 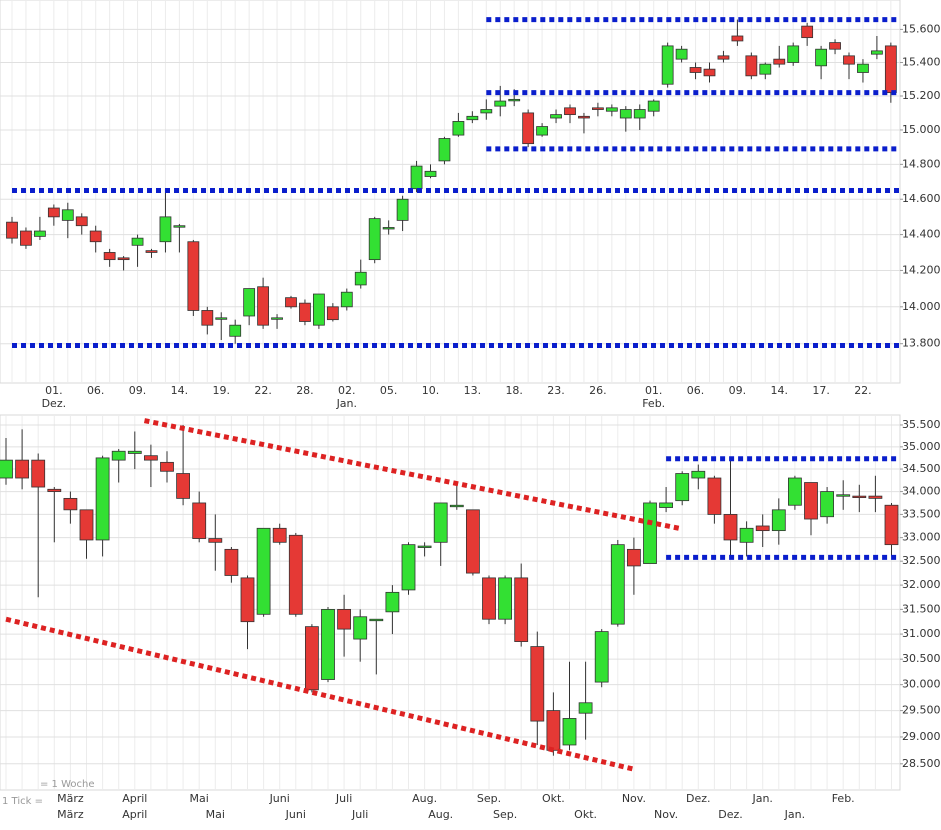 What do you see at coordinates (780, 390) in the screenshot?
I see `x-tick-label: 14.` at bounding box center [780, 390].